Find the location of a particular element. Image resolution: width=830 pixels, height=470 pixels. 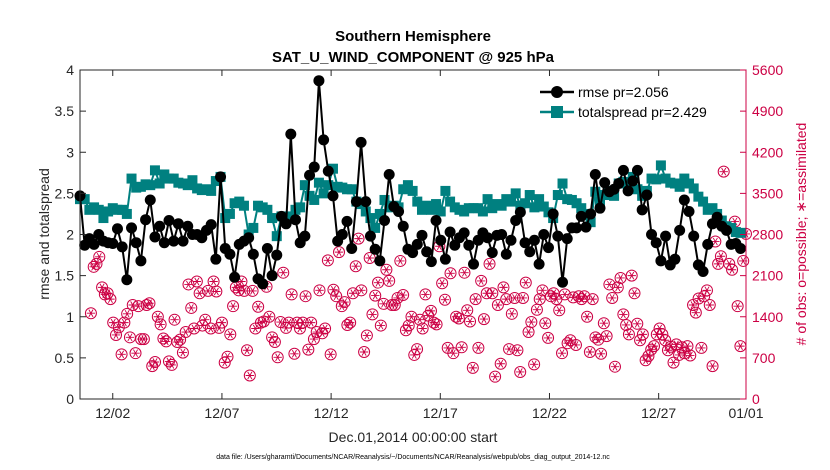

y2-tick-label: 3500 is located at coordinates (767, 193).